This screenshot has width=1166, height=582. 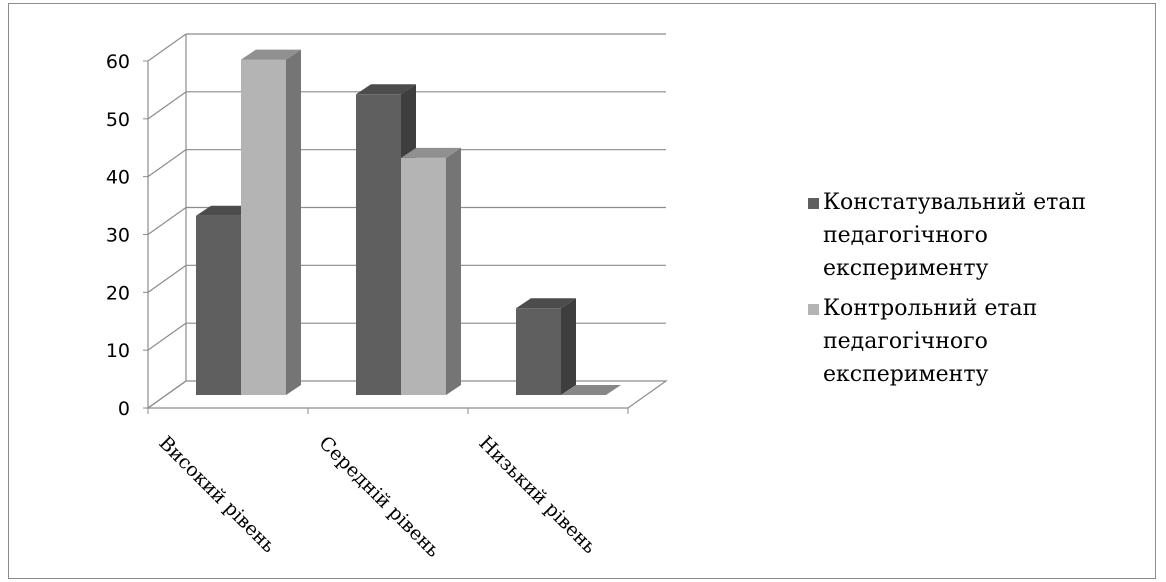 I want to click on x-tick-label: Середній рівень, so click(x=379, y=497).